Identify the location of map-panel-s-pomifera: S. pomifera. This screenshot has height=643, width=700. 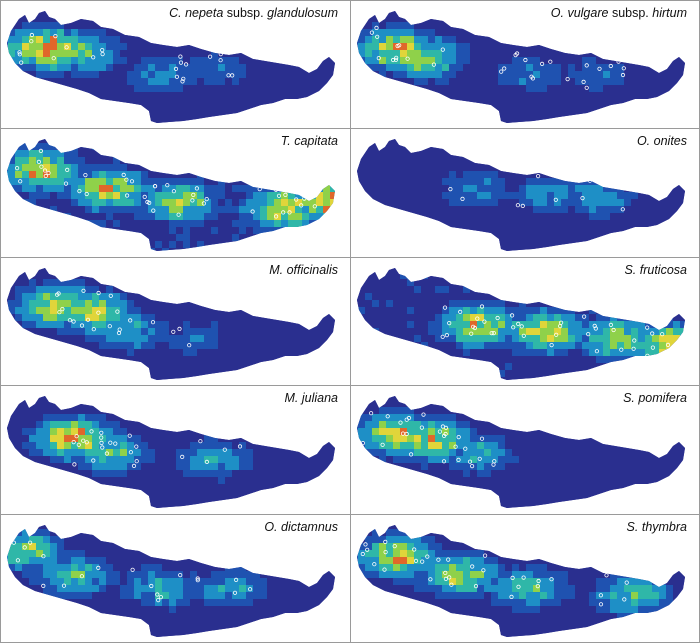
(525, 450).